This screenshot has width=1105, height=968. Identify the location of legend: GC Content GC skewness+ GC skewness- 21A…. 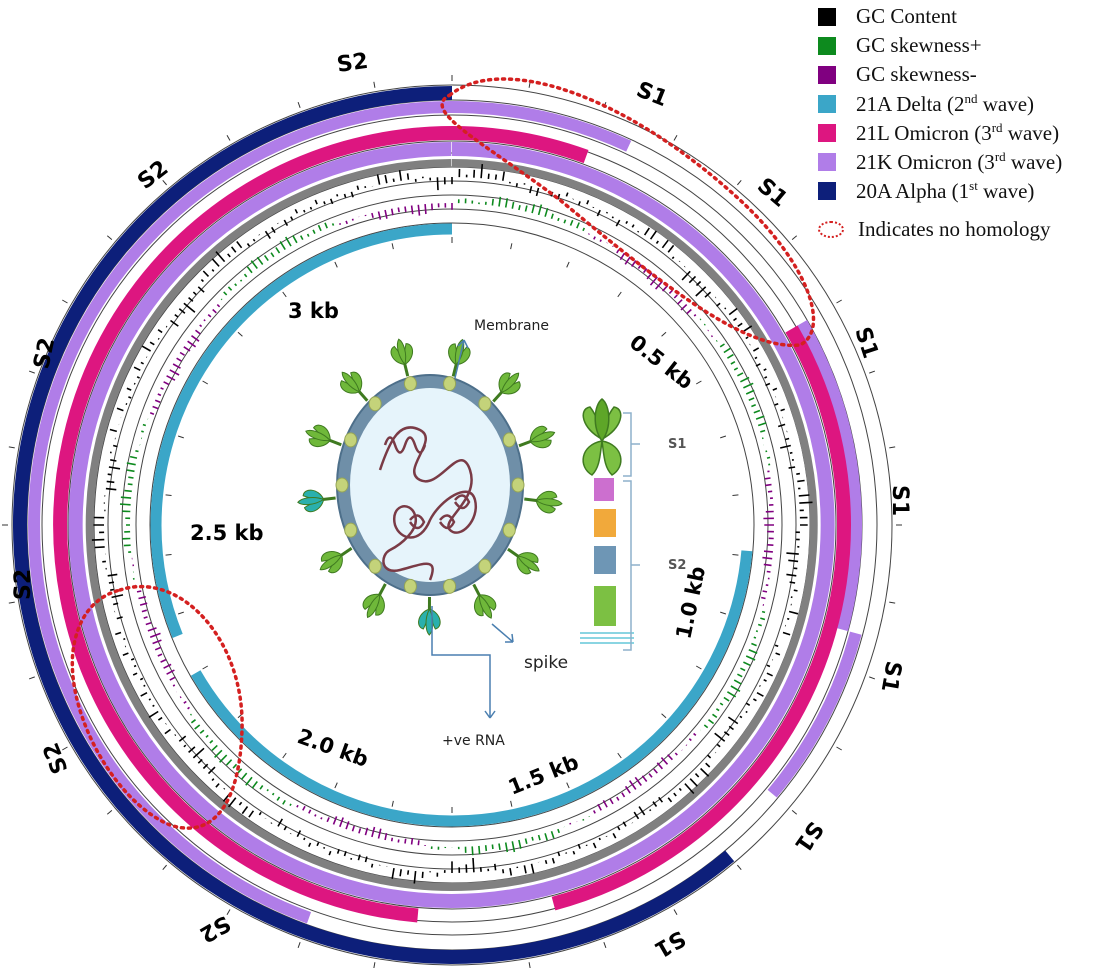
(960, 122).